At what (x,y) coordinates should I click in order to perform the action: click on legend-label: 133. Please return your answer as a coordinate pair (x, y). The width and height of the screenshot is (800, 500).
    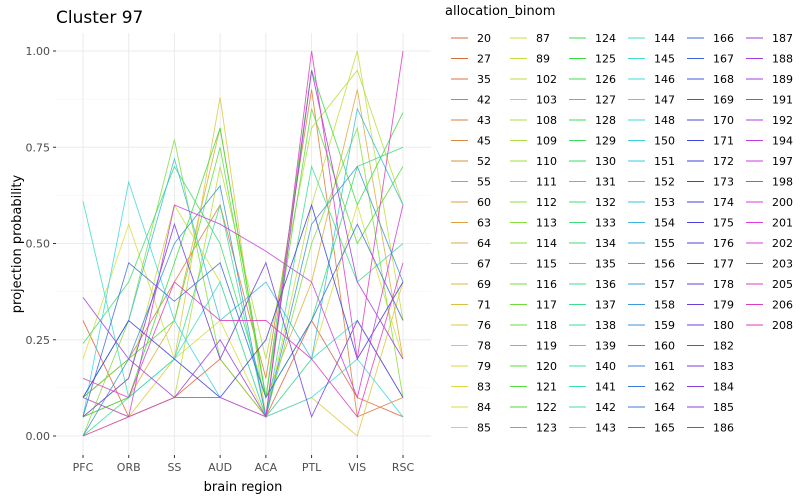
    Looking at the image, I should click on (605, 223).